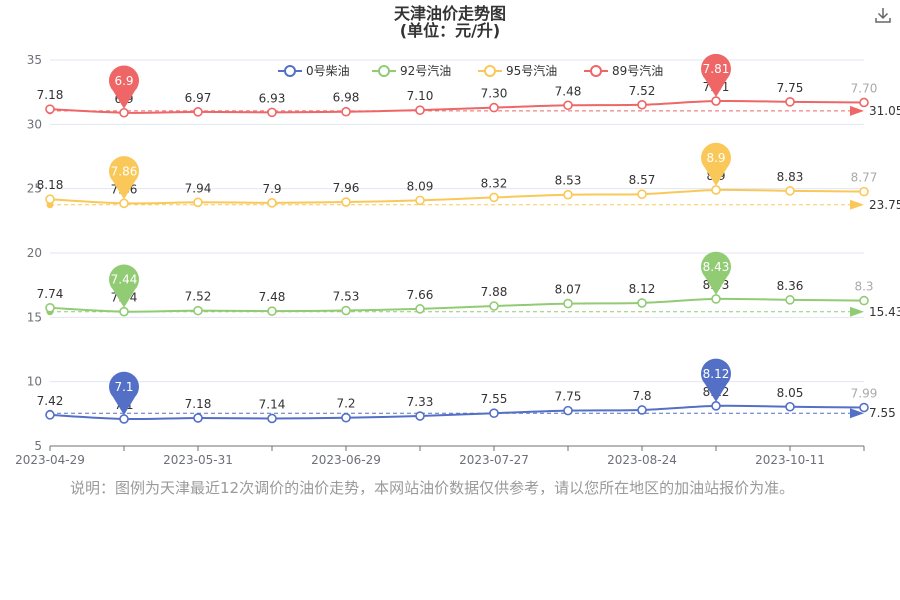  What do you see at coordinates (494, 460) in the screenshot?
I see `x-tick-label: 2023-07-27` at bounding box center [494, 460].